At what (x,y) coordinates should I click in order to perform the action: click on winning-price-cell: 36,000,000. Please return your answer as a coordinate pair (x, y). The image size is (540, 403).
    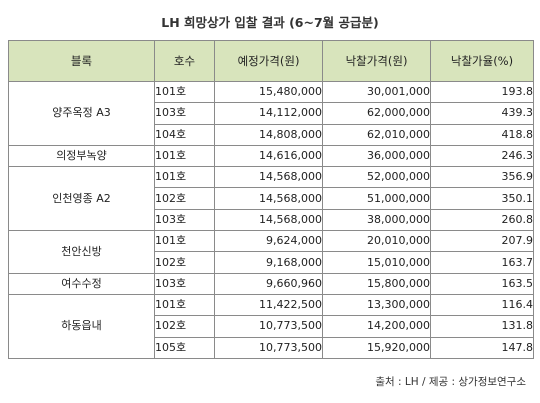
    Looking at the image, I should click on (376, 156).